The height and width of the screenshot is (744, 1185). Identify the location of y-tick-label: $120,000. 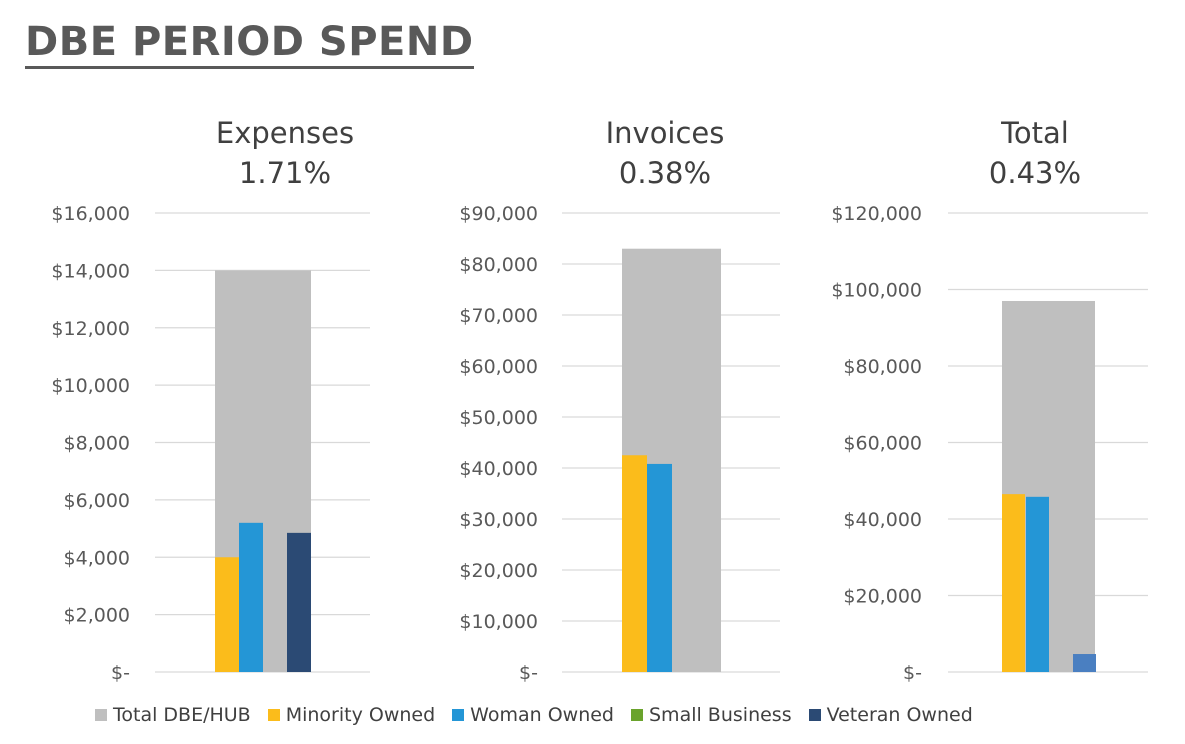
(876, 214).